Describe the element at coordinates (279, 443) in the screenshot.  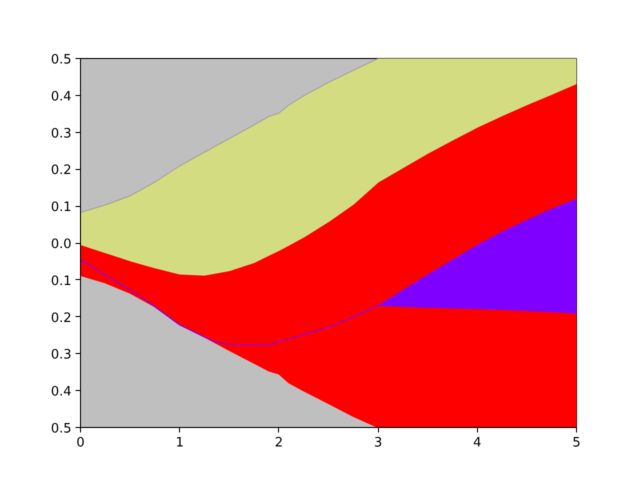
I see `x-tick-label: 2` at that location.